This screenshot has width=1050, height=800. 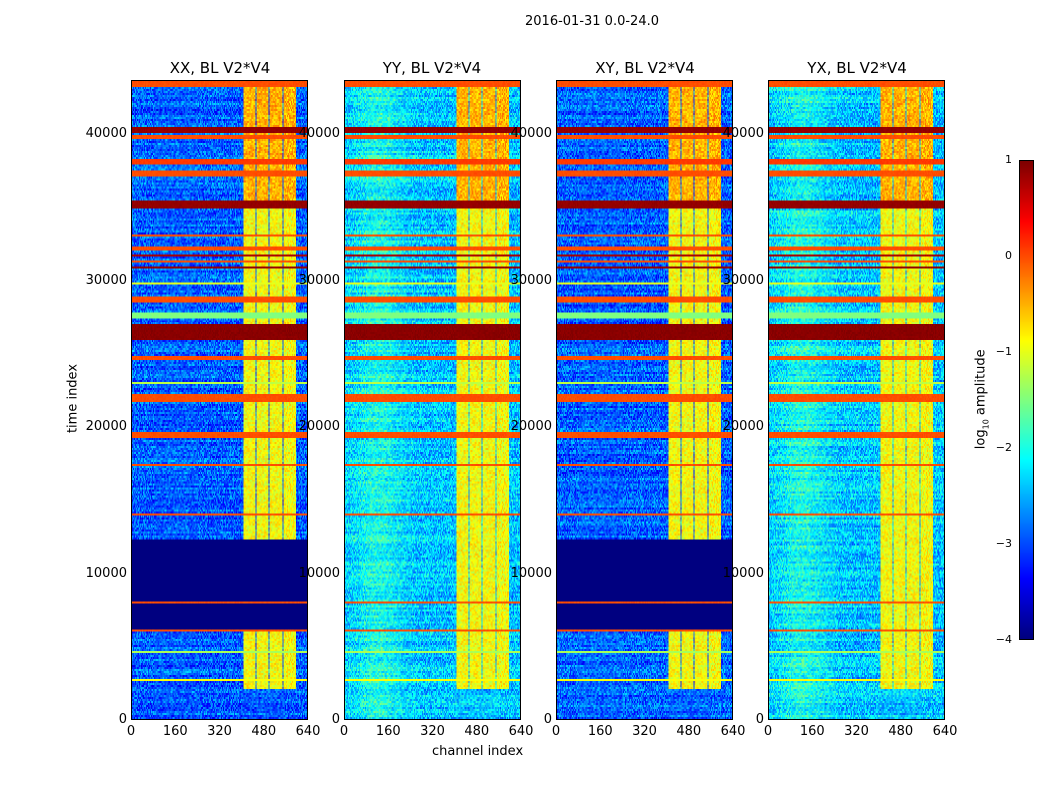 I want to click on colorbar-gradient, so click(x=1026, y=400).